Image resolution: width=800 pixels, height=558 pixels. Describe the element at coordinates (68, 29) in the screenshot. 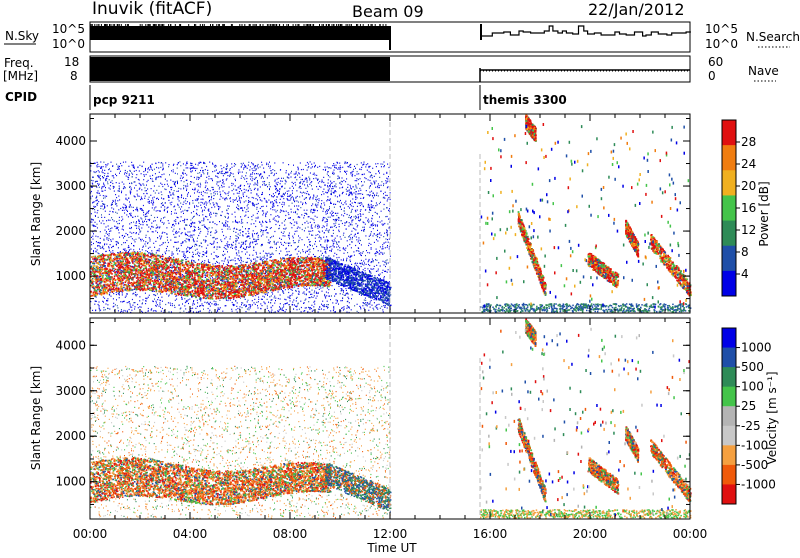

I see `nsky-top-tick: 10^5` at that location.